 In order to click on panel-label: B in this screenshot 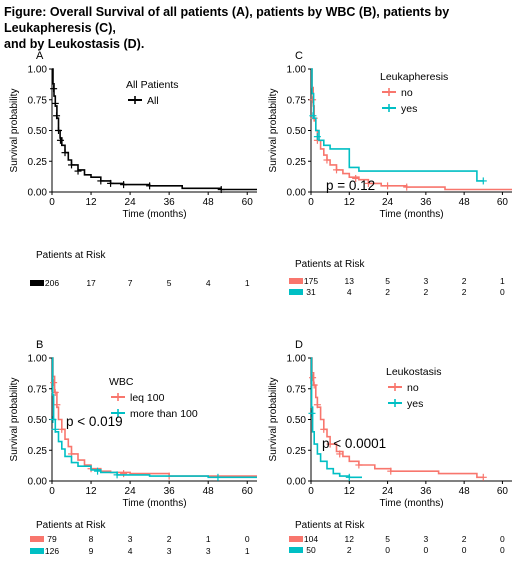, I will do `click(39, 345)`.